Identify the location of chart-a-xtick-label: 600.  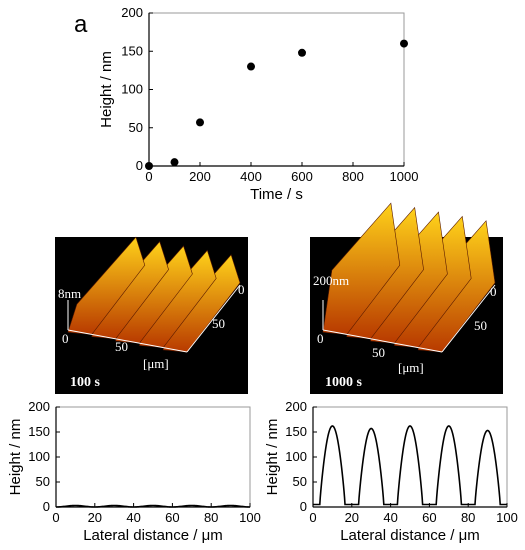
(302, 176).